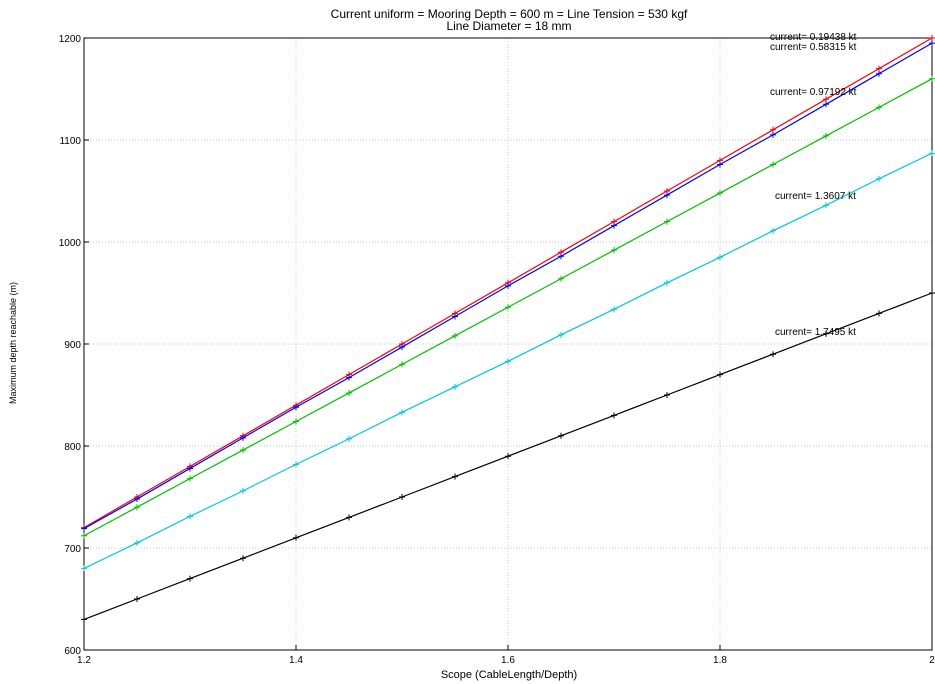 Image resolution: width=935 pixels, height=684 pixels. Describe the element at coordinates (70, 39) in the screenshot. I see `y-tick-label: 1200` at that location.